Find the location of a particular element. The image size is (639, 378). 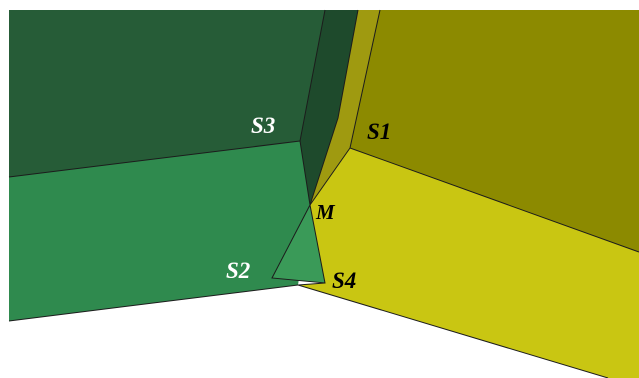

edge-s3-right is located at coordinates (312, 75).